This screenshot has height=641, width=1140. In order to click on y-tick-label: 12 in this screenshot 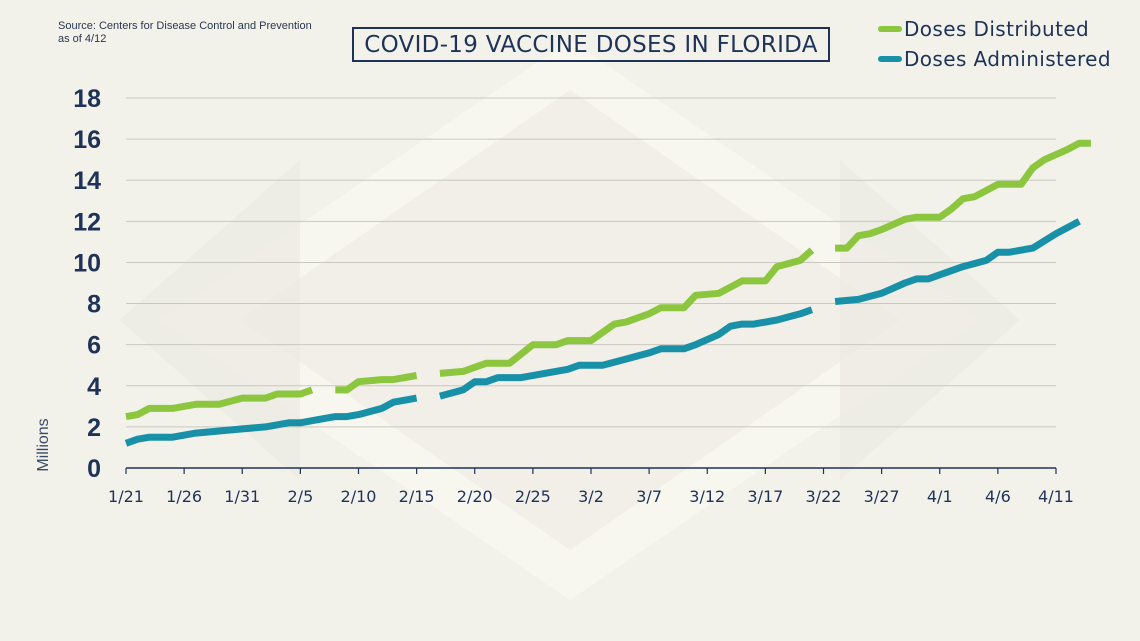, I will do `click(87, 222)`.